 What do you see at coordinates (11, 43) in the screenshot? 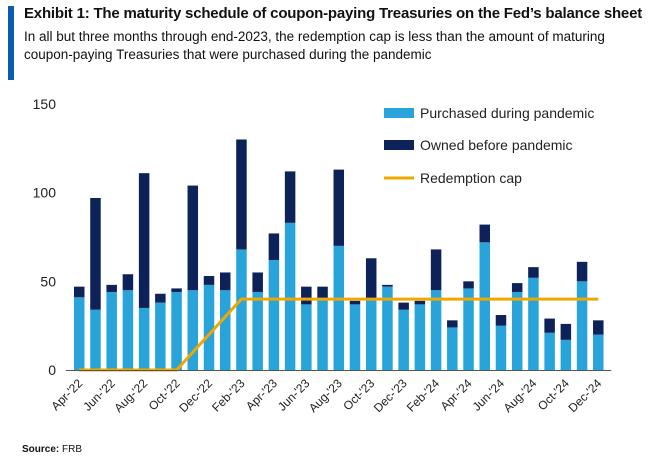
I see `title-accent-bar` at bounding box center [11, 43].